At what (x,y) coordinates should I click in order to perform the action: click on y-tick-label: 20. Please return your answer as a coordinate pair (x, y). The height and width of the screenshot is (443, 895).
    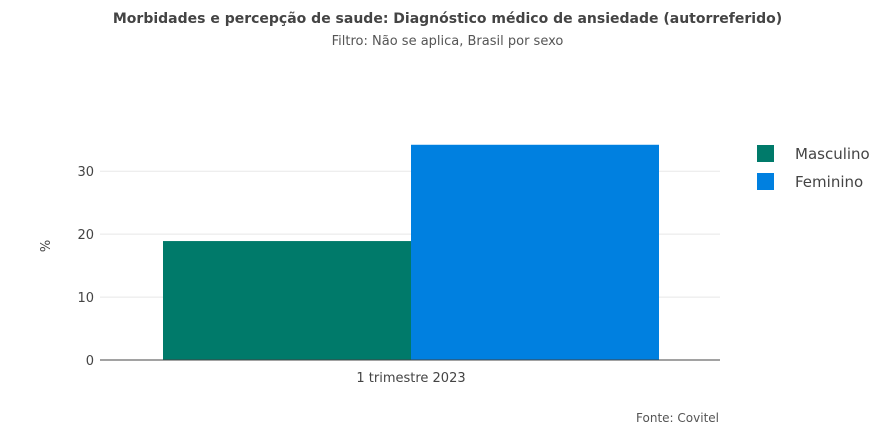
    Looking at the image, I should click on (85, 235).